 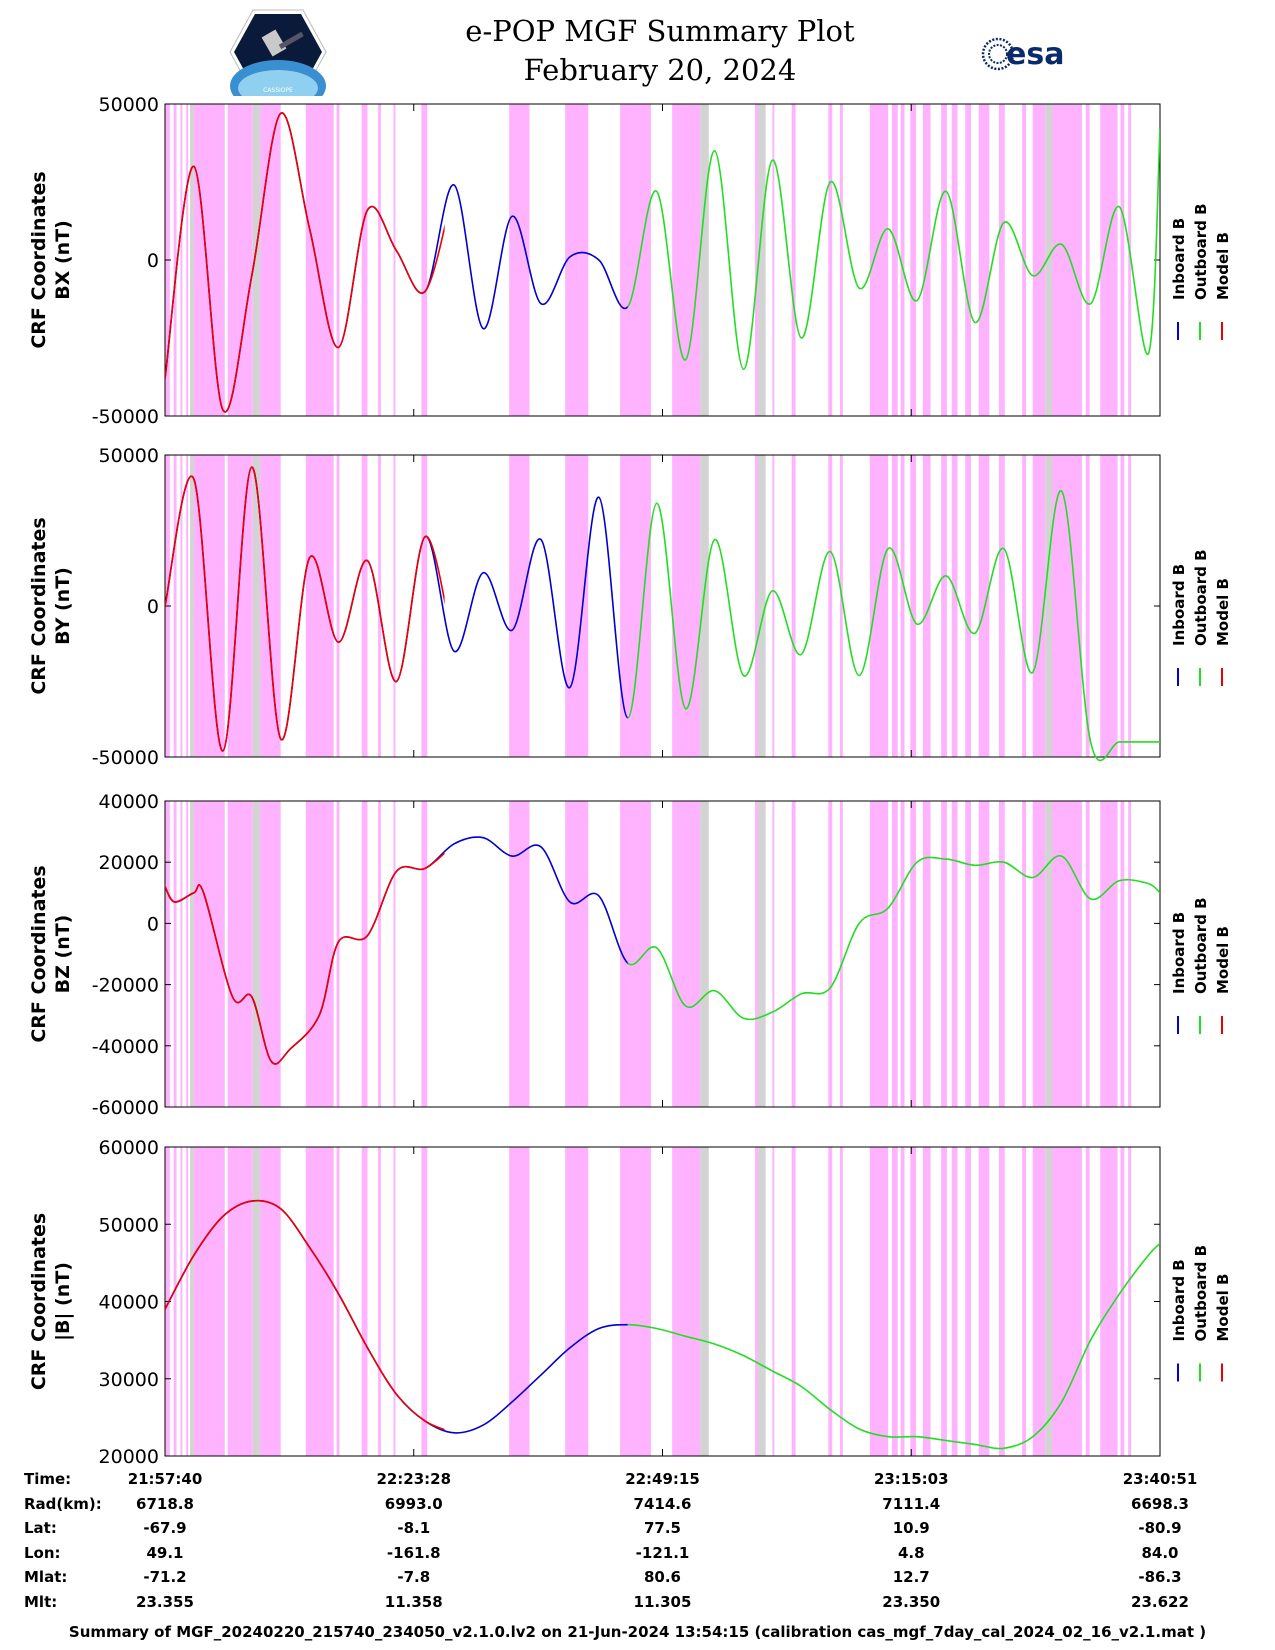 I want to click on ephemeris-value: 6993.0, so click(x=413, y=1503).